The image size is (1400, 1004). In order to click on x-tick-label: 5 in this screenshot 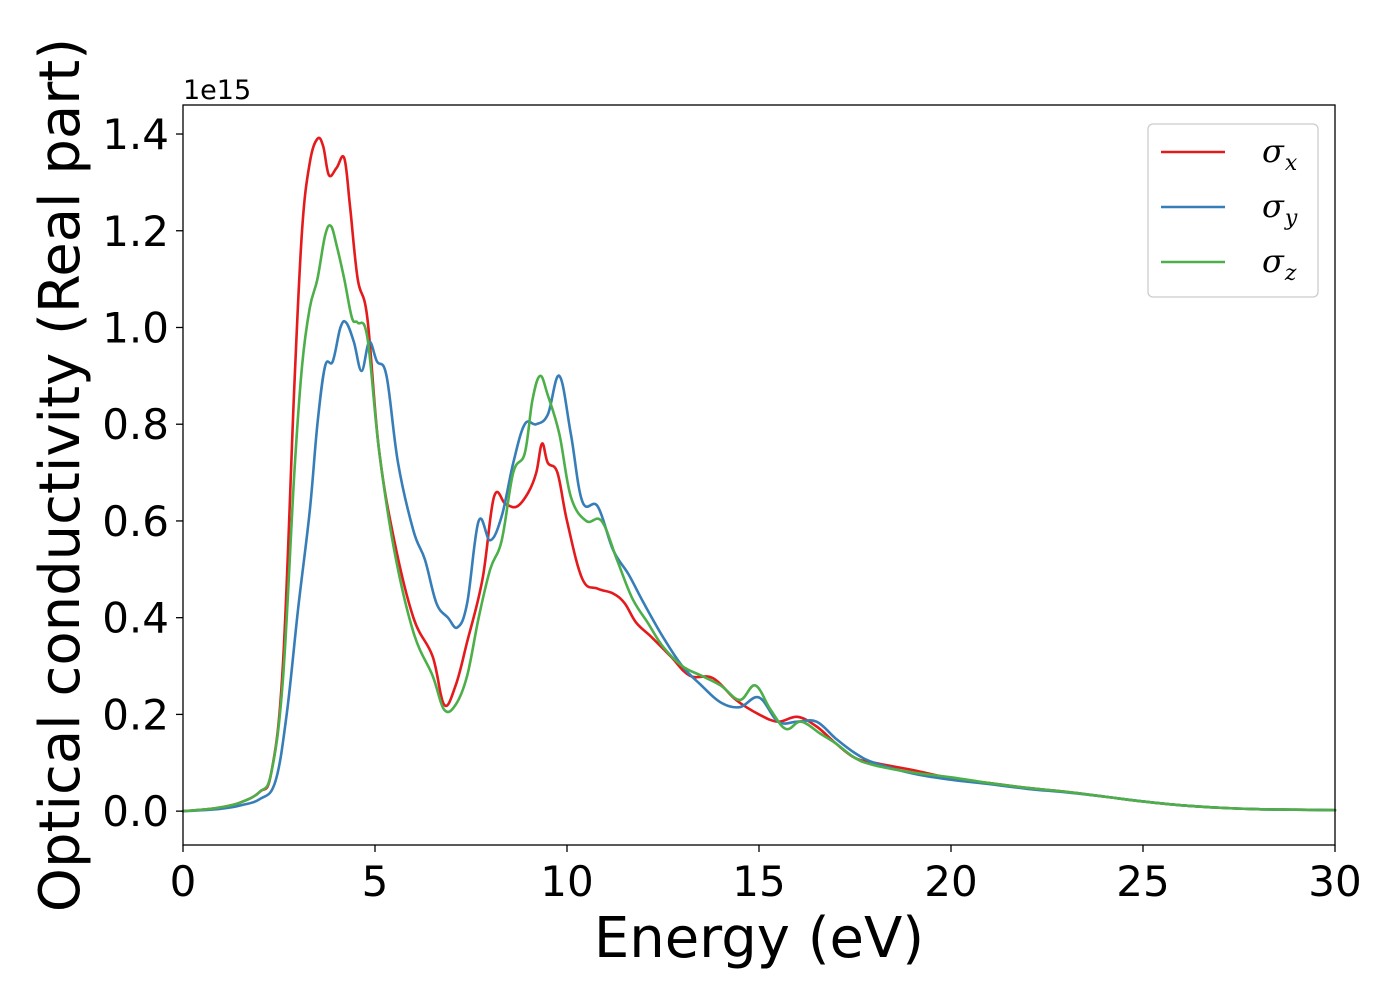, I will do `click(375, 881)`.